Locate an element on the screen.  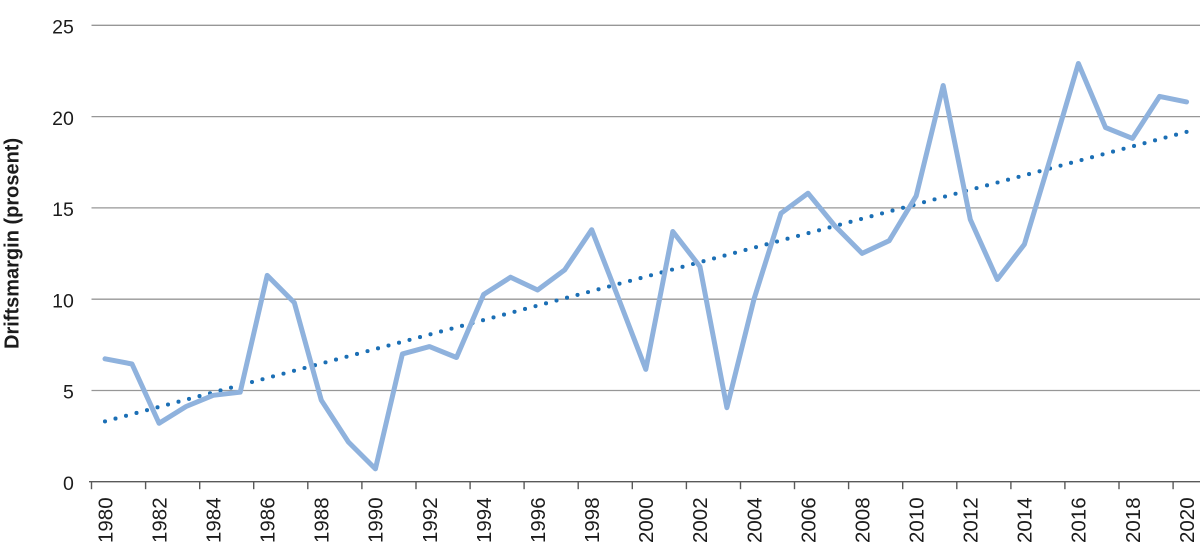
svg-text: 2004 is located at coordinates (754, 520).